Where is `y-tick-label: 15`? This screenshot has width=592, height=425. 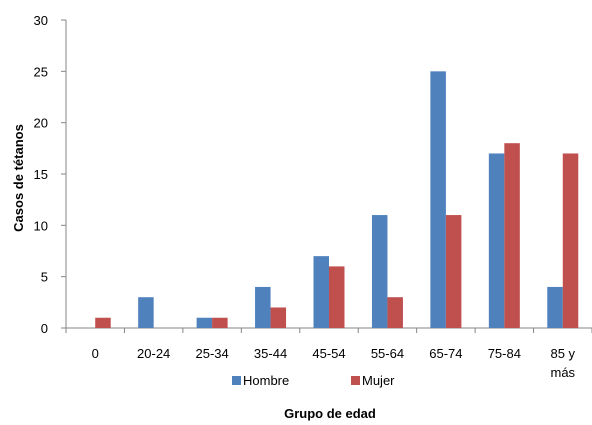
y-tick-label: 15 is located at coordinates (41, 174).